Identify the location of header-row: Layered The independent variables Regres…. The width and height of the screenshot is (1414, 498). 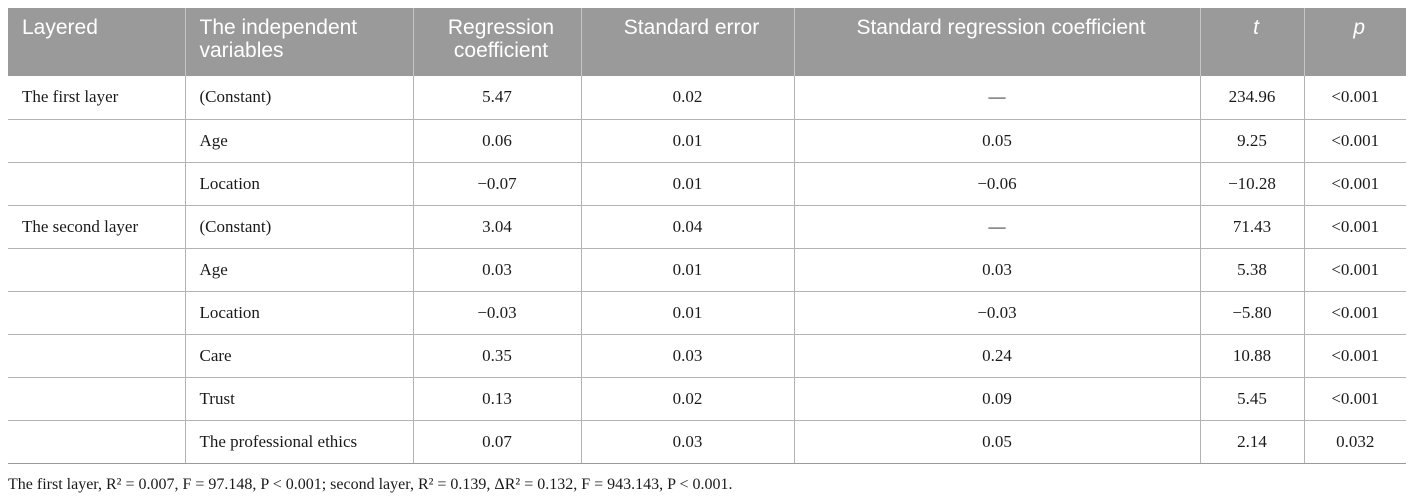
(707, 42).